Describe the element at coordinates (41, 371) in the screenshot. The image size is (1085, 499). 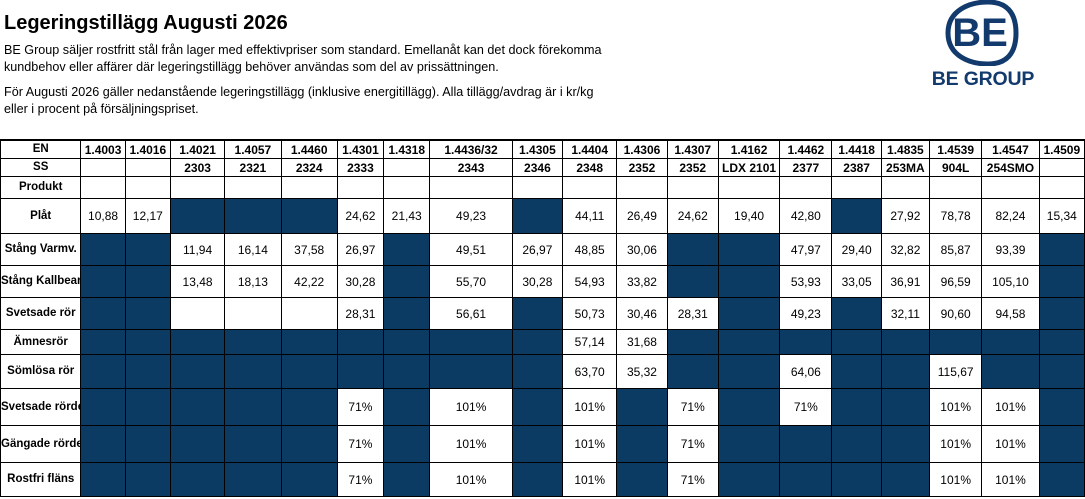
I see `row-label: Sömlösa rör` at that location.